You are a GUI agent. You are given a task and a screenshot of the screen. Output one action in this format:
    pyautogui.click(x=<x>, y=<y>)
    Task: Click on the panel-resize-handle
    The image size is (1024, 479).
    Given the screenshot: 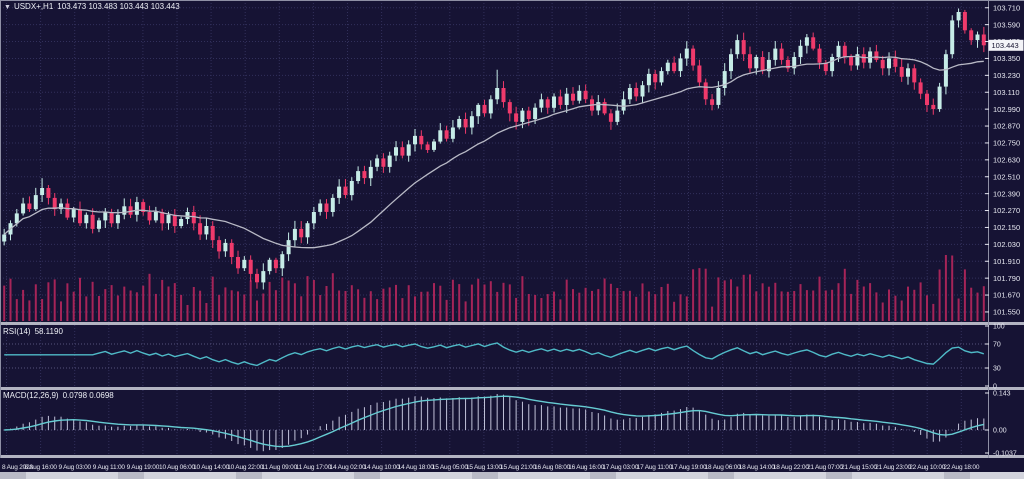 What is the action you would take?
    pyautogui.click(x=512, y=388)
    